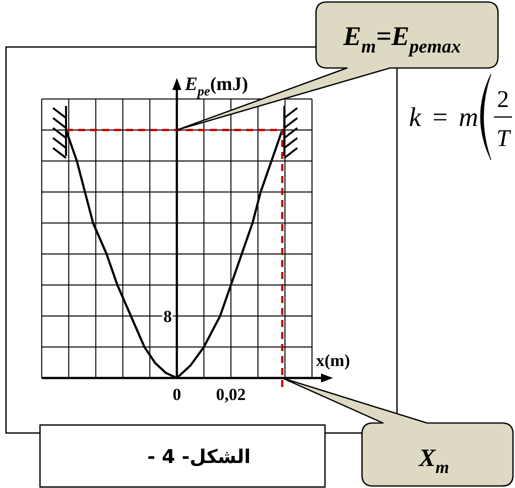  I want to click on annotation: الشكل- 4 -, so click(199, 457).